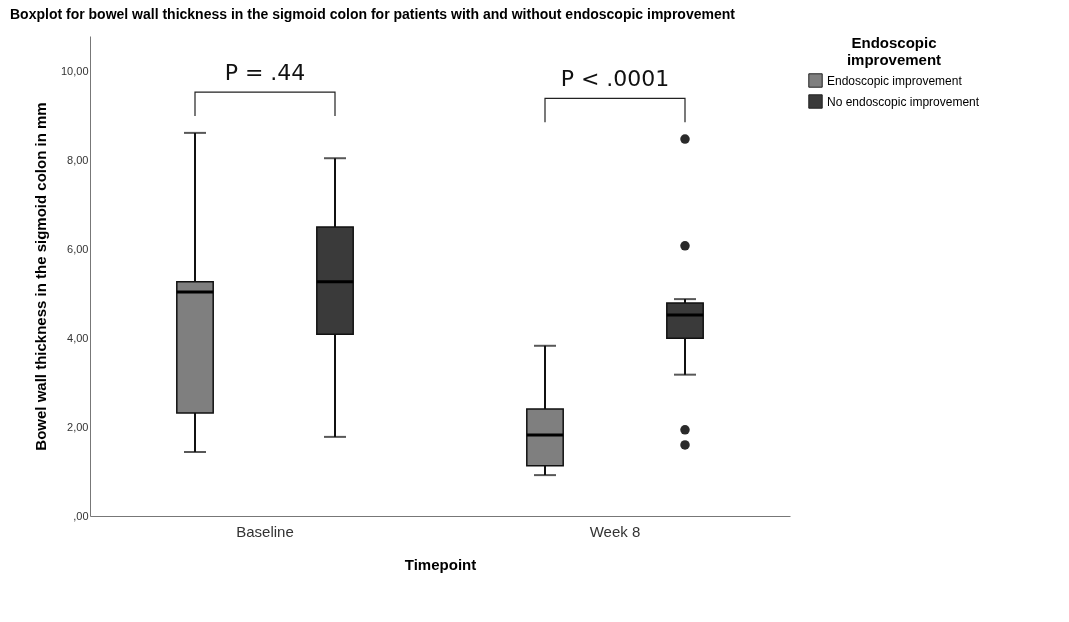 This screenshot has width=1069, height=622. What do you see at coordinates (40, 276) in the screenshot?
I see `y-axis-title: Bowel wall thickness in the sigmoid colon in mm` at bounding box center [40, 276].